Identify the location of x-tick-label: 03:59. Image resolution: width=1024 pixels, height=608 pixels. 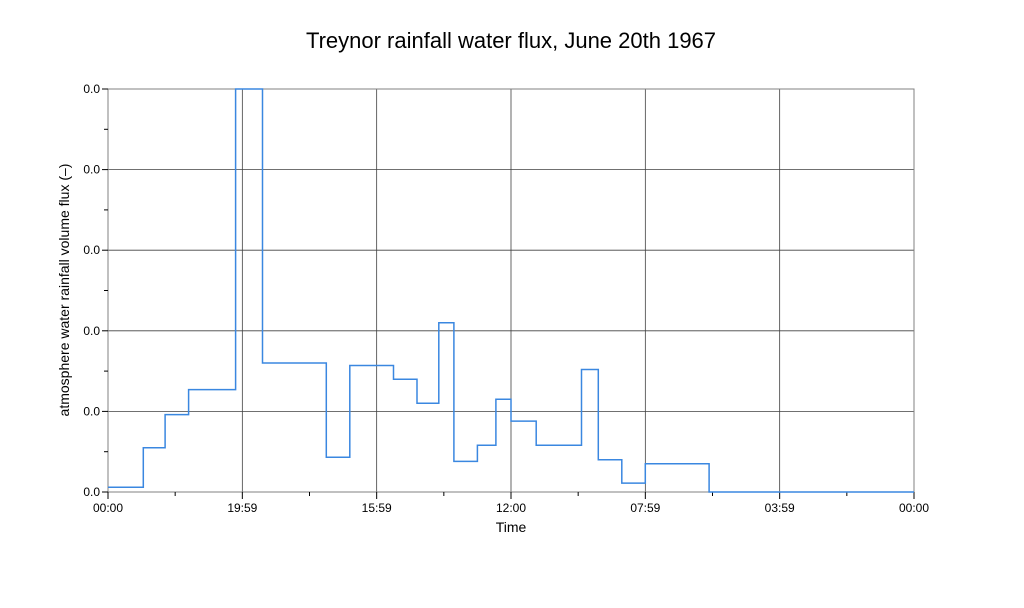
(780, 508).